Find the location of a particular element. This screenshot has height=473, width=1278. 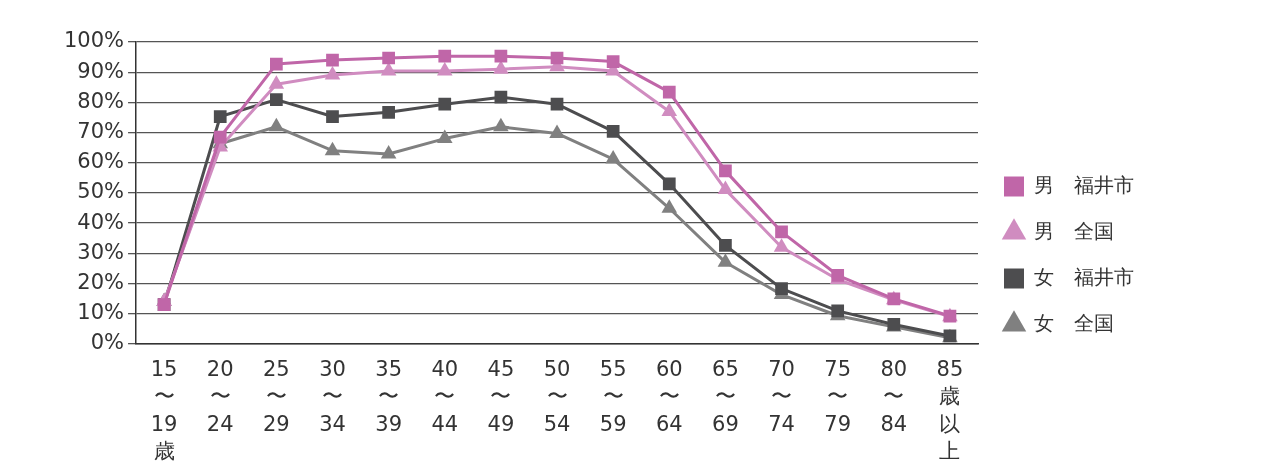

y-tick-label: 80% is located at coordinates (101, 100).